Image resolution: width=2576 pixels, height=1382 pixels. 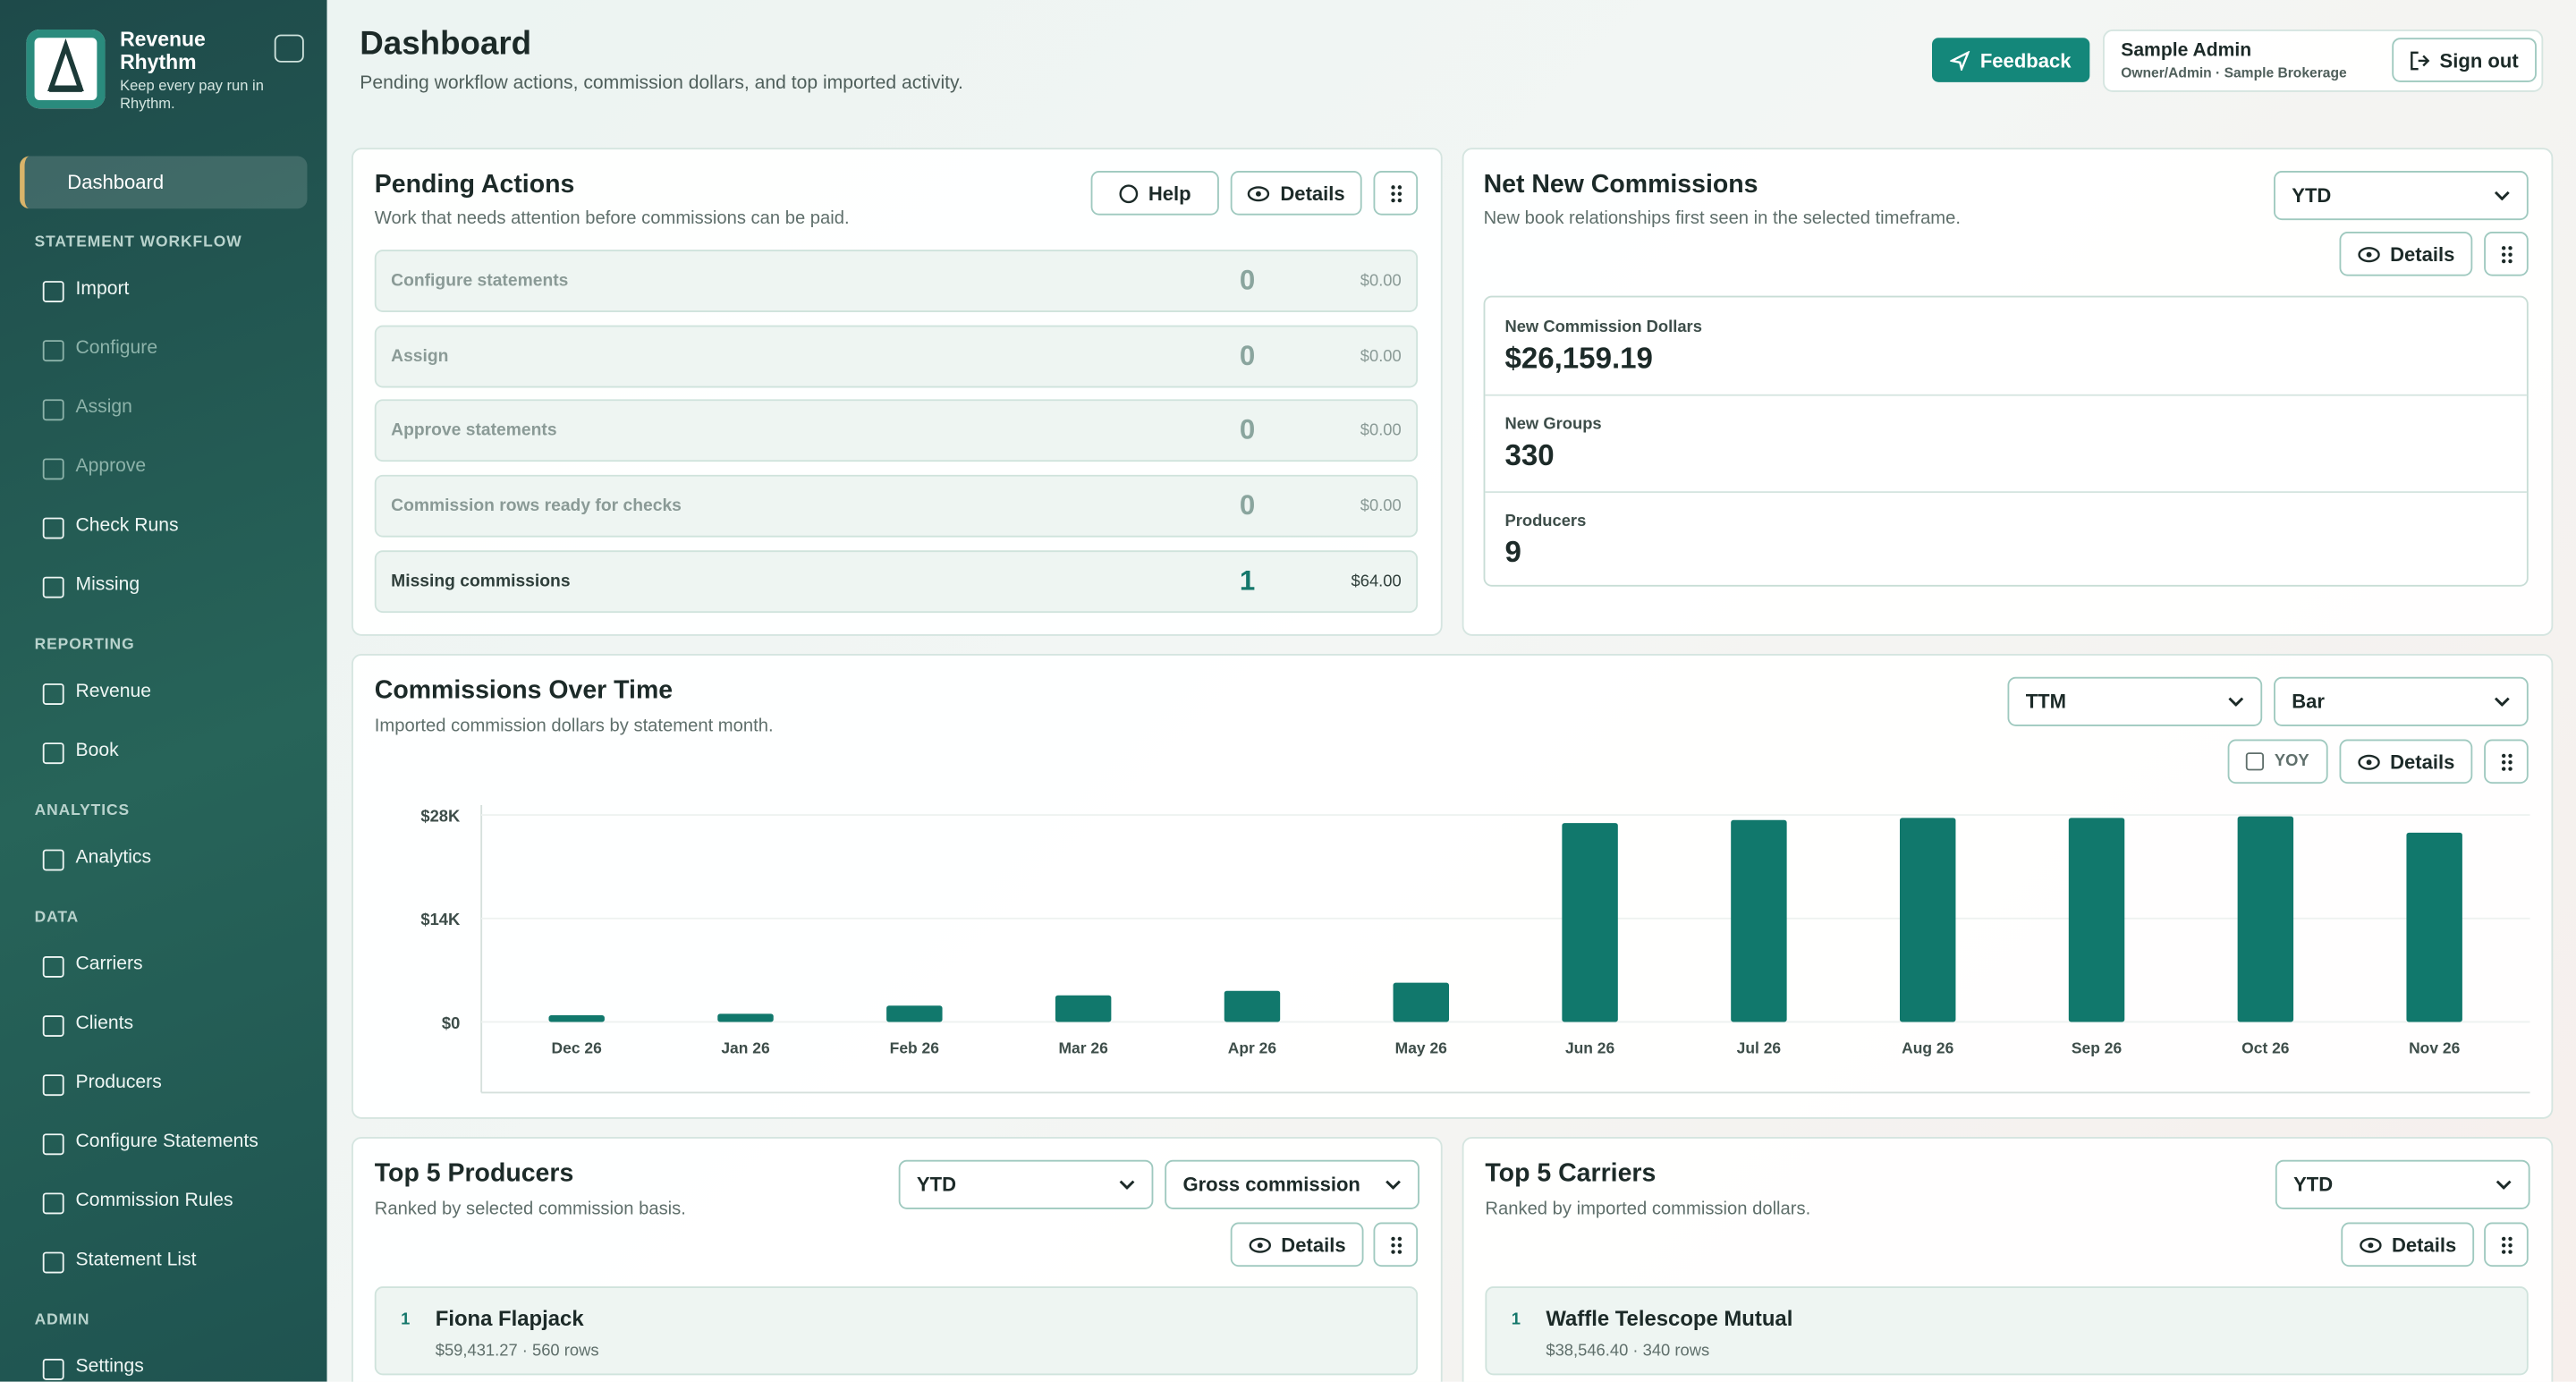 I want to click on nav-label: Settings, so click(x=109, y=1367).